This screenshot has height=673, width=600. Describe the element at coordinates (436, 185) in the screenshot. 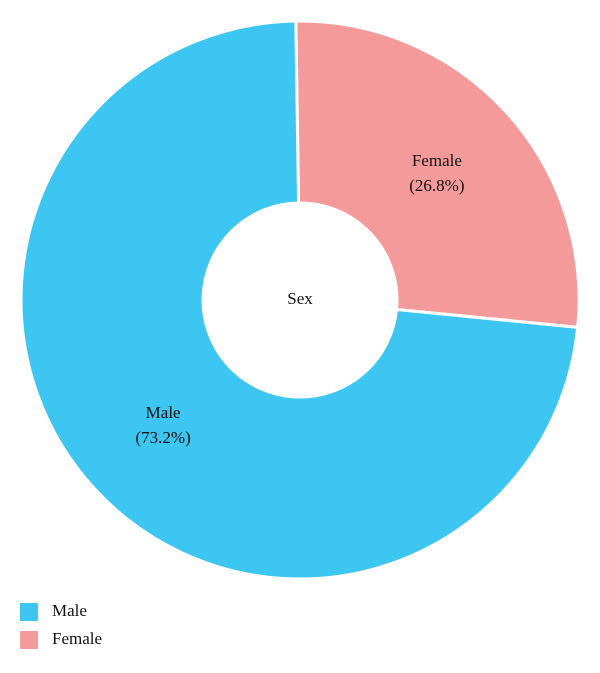

I see `slice-value-label: (26.8%)` at that location.